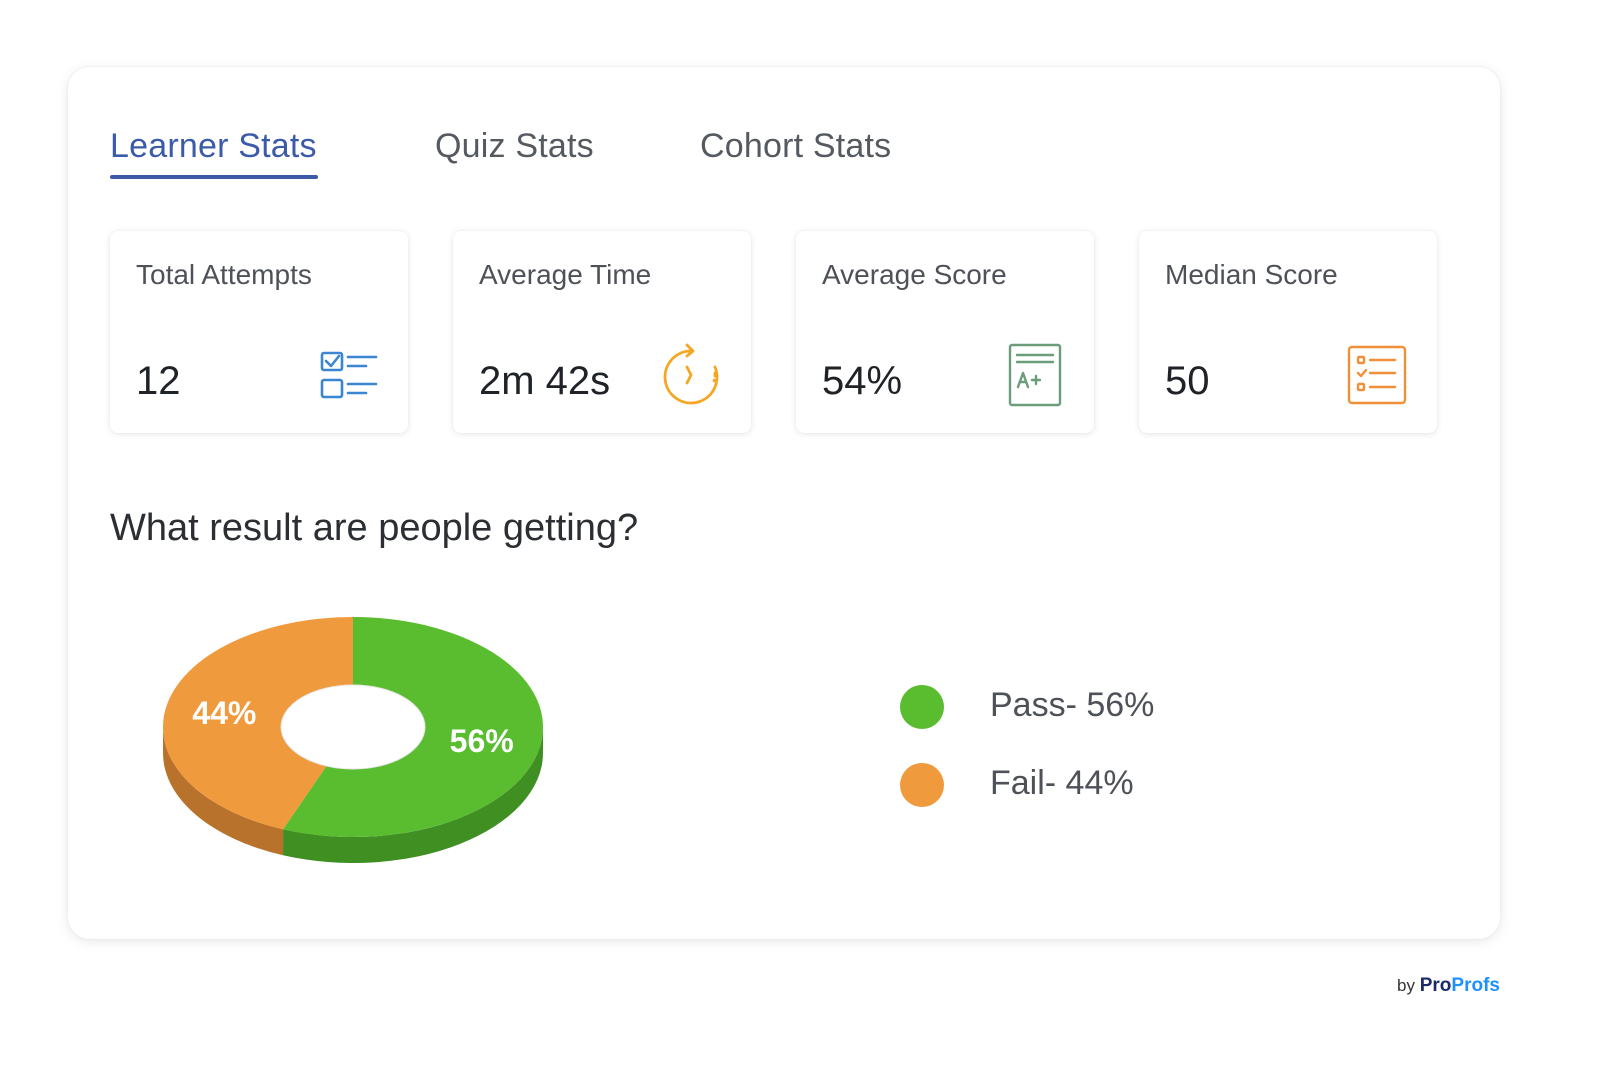 The height and width of the screenshot is (1066, 1600). What do you see at coordinates (482, 741) in the screenshot?
I see `donut-label-pass: 56%` at bounding box center [482, 741].